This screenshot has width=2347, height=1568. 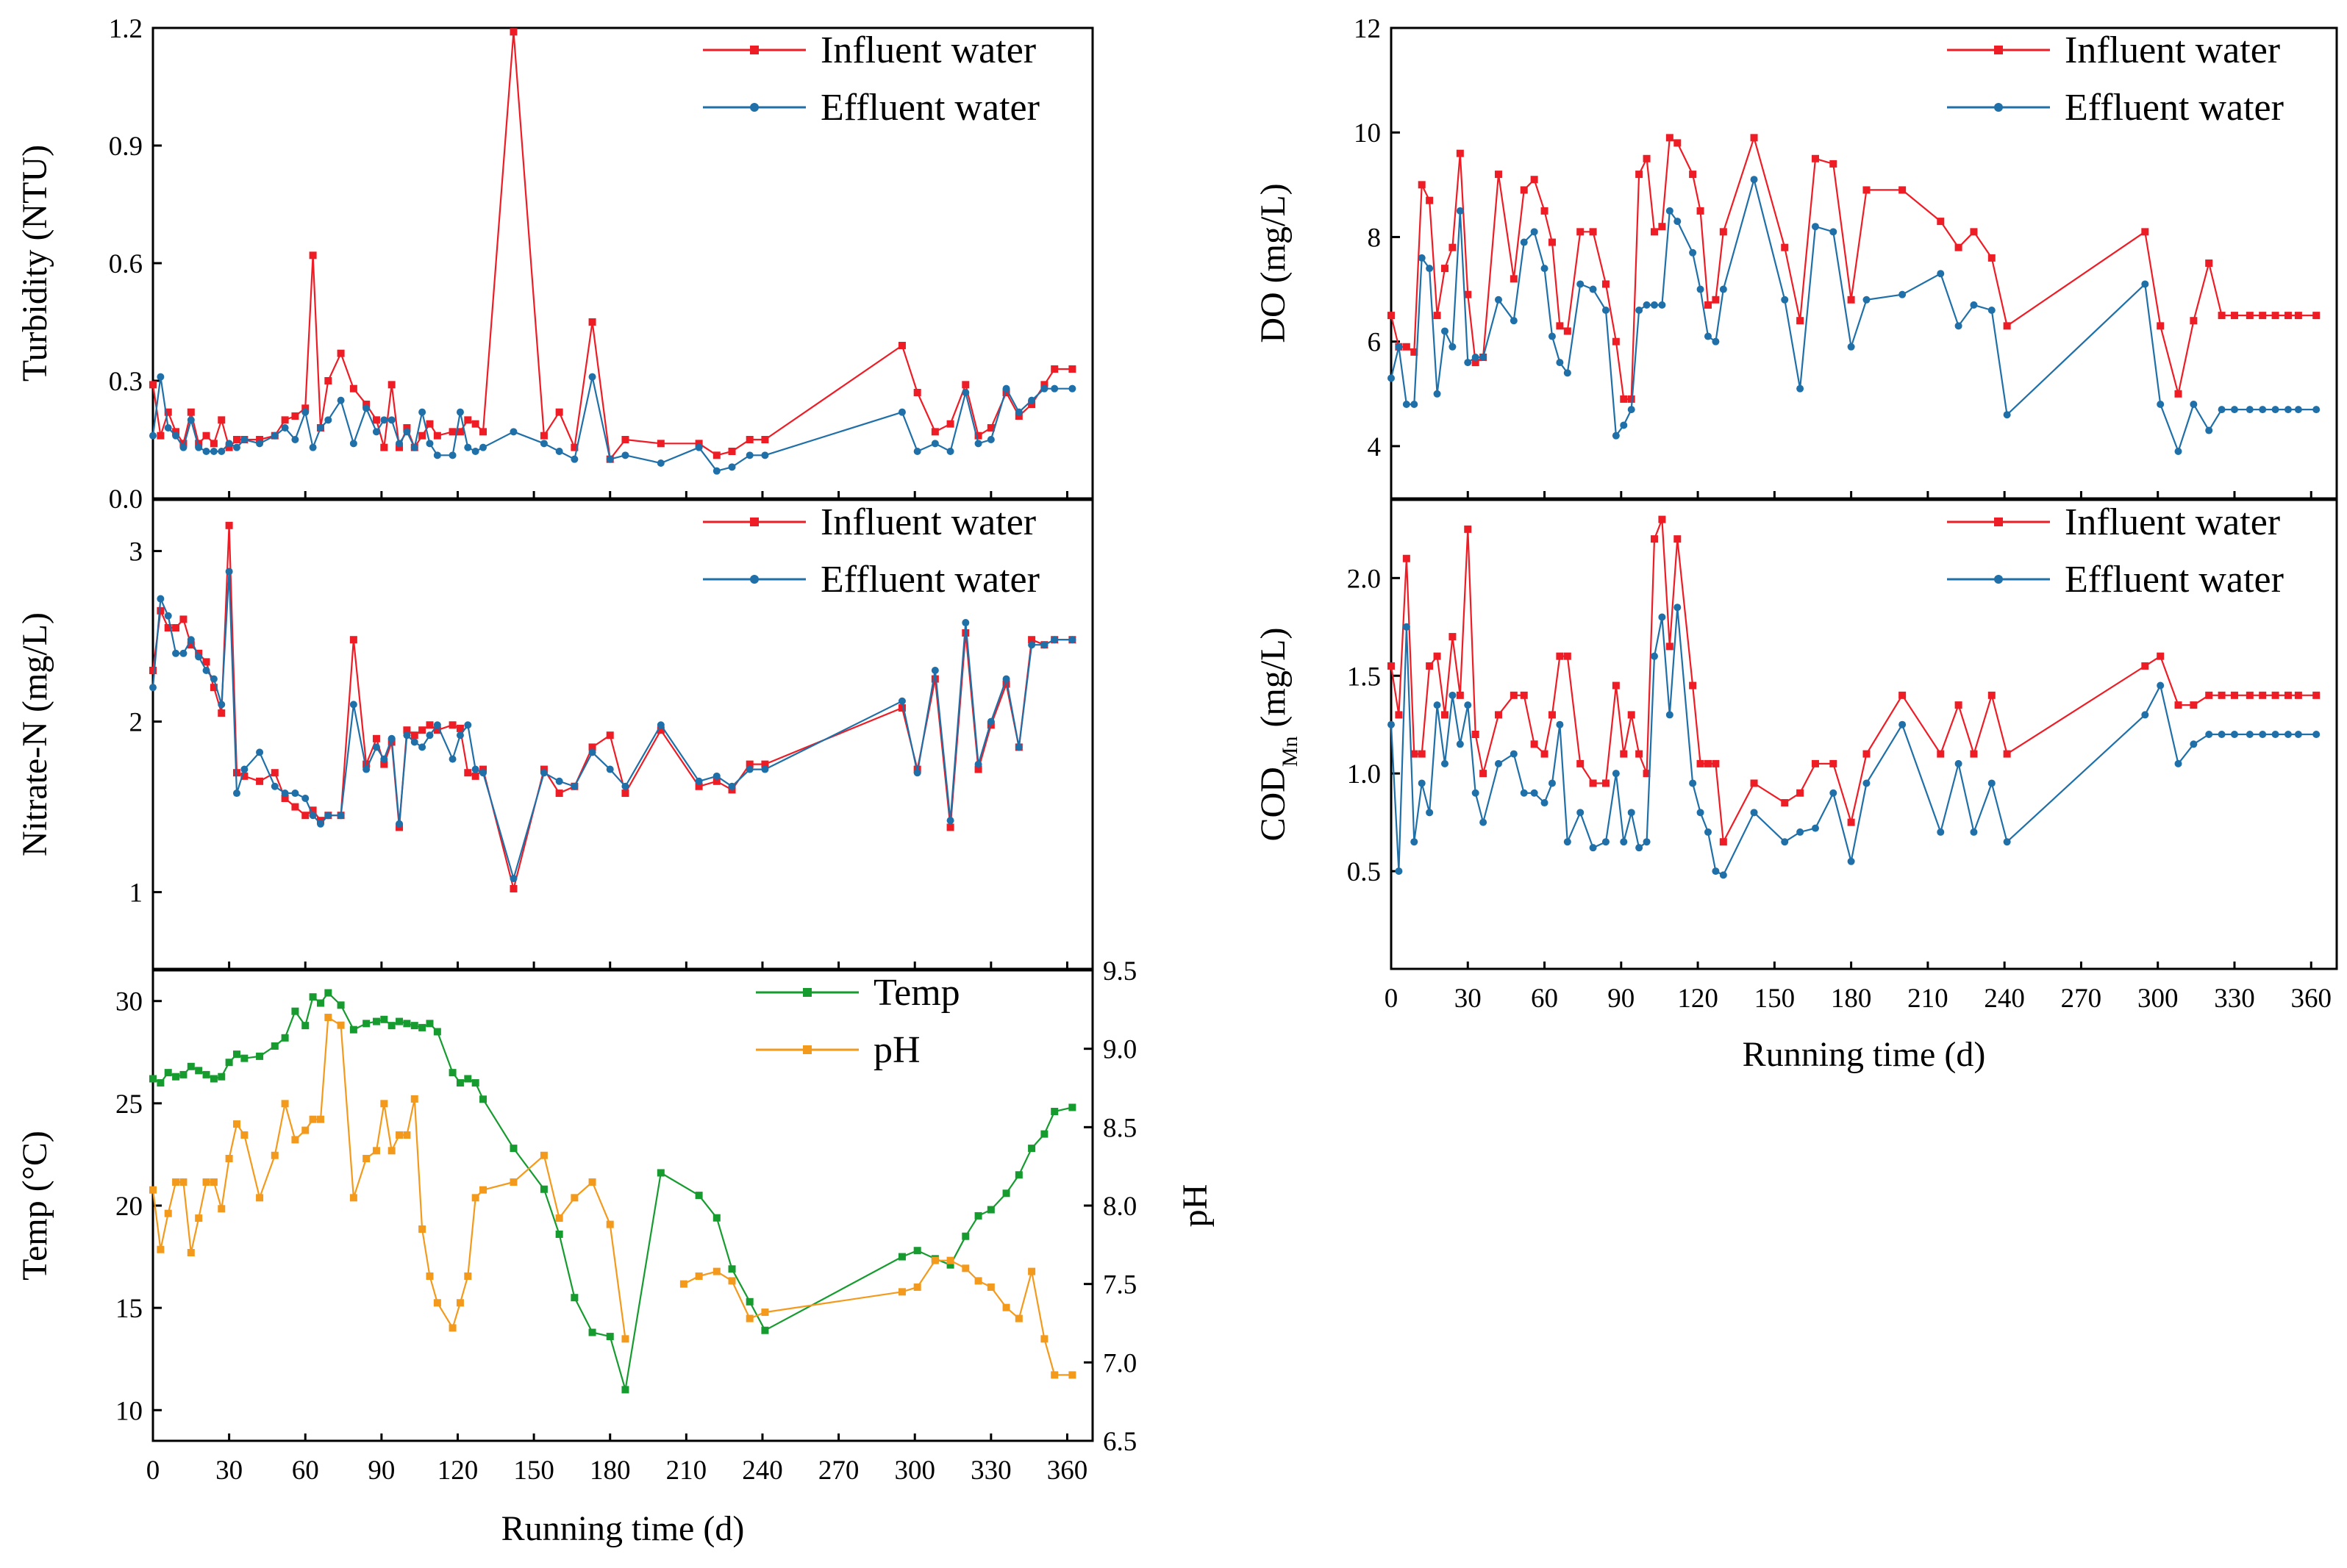 I want to click on y-tick-label-temp-ph: 10, so click(x=129, y=1411).